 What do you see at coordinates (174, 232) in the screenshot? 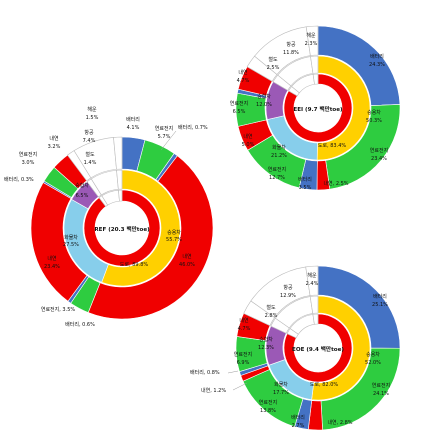
I see `ref-passenger-label: 승용차` at bounding box center [174, 232].